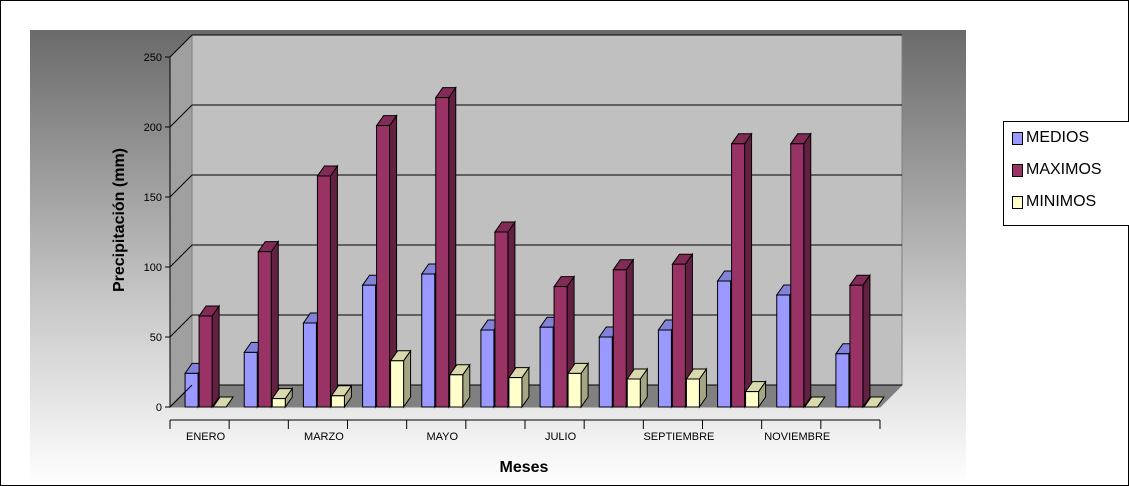 Image resolution: width=1129 pixels, height=486 pixels. I want to click on legend-swatch-maximos, so click(1017, 170).